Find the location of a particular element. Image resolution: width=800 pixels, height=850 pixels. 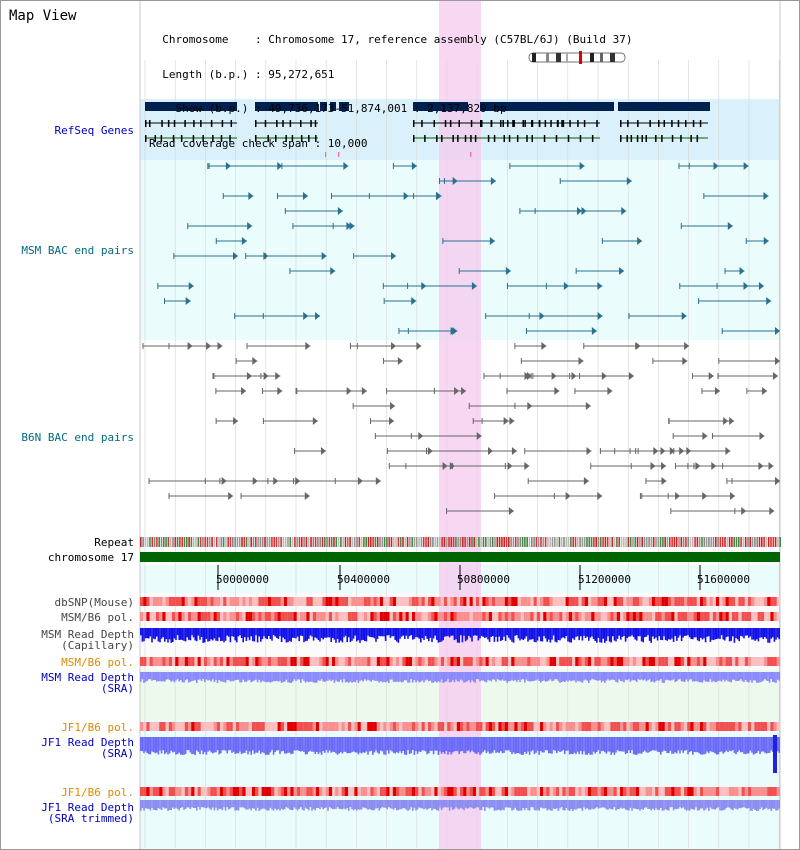

track-label-refseq: RefSeq Genes is located at coordinates (94, 130).